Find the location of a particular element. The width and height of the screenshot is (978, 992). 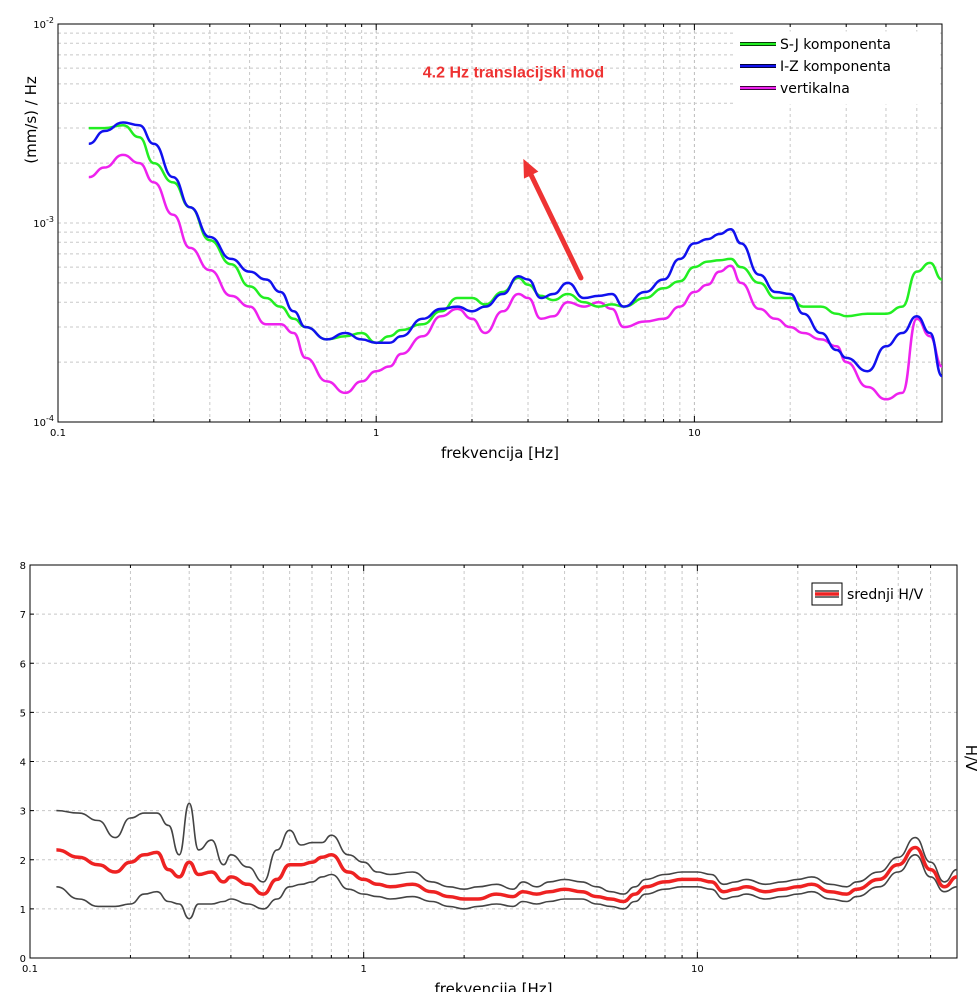

y-tick-label: 4 is located at coordinates (23, 763).